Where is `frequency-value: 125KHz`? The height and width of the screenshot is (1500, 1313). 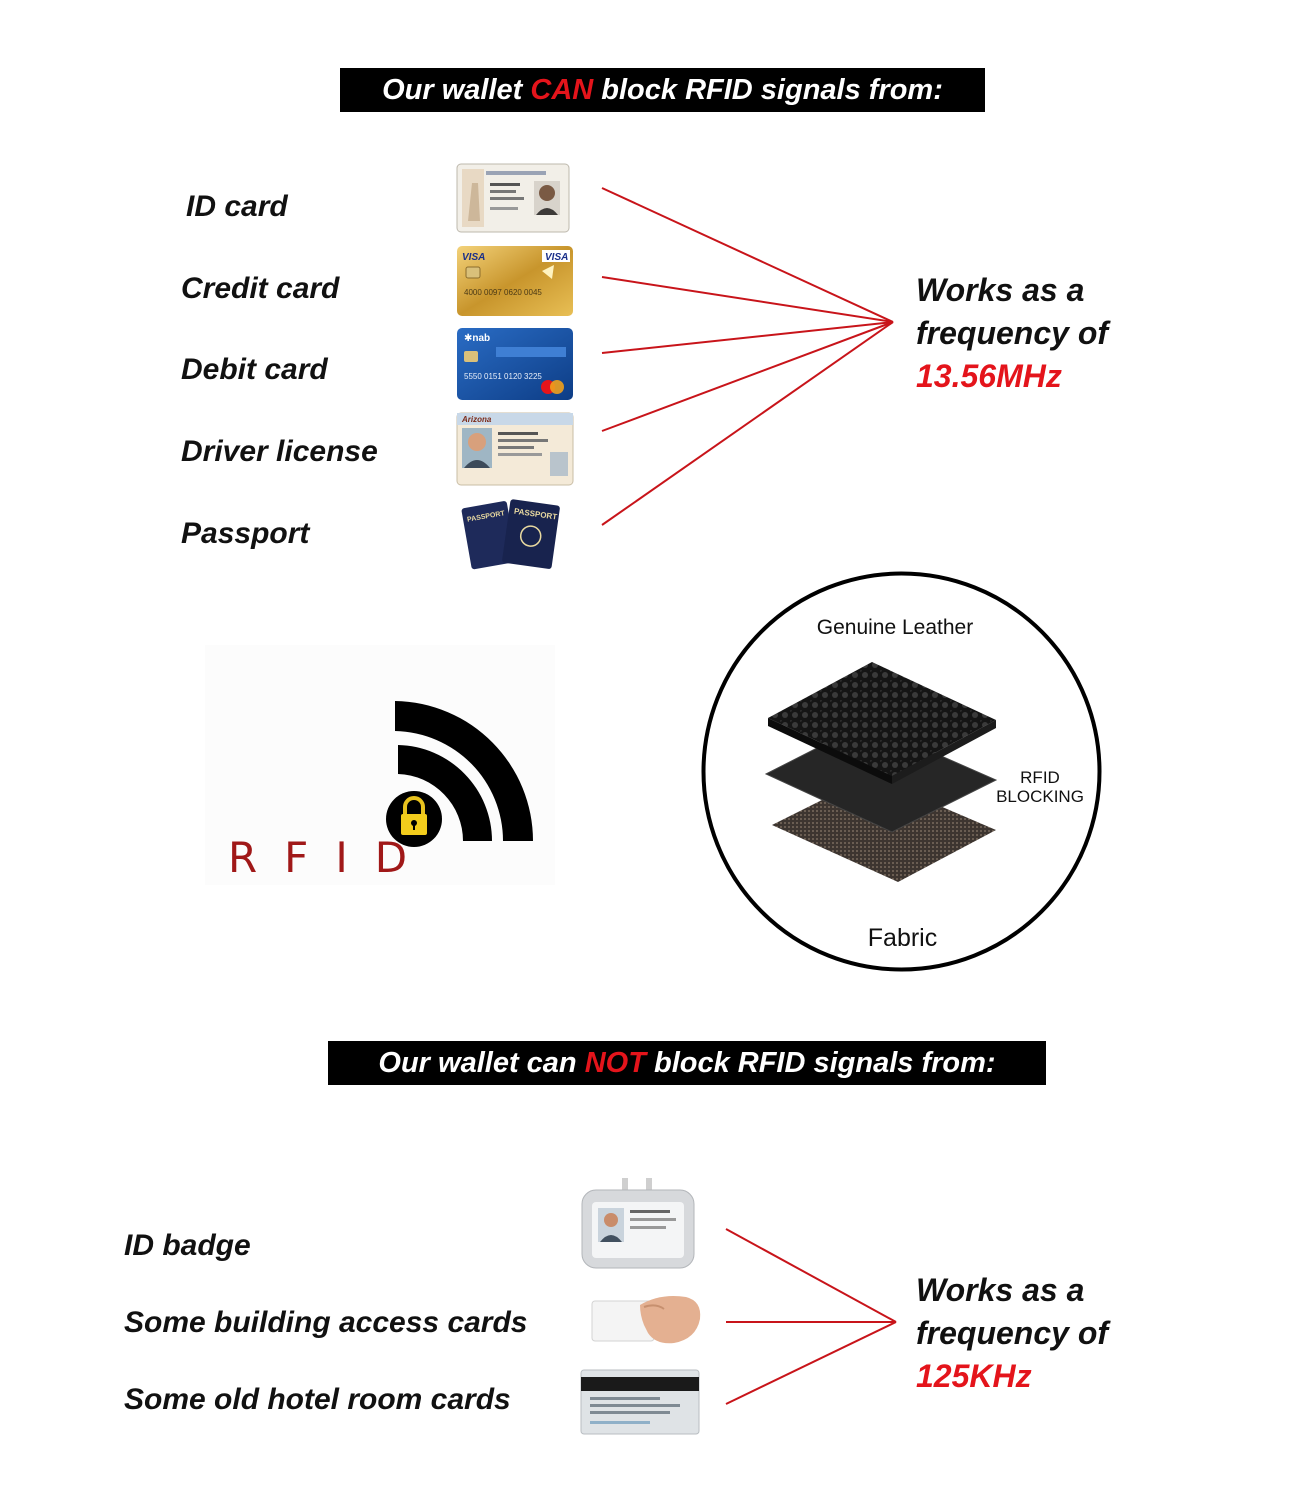 frequency-value: 125KHz is located at coordinates (974, 1376).